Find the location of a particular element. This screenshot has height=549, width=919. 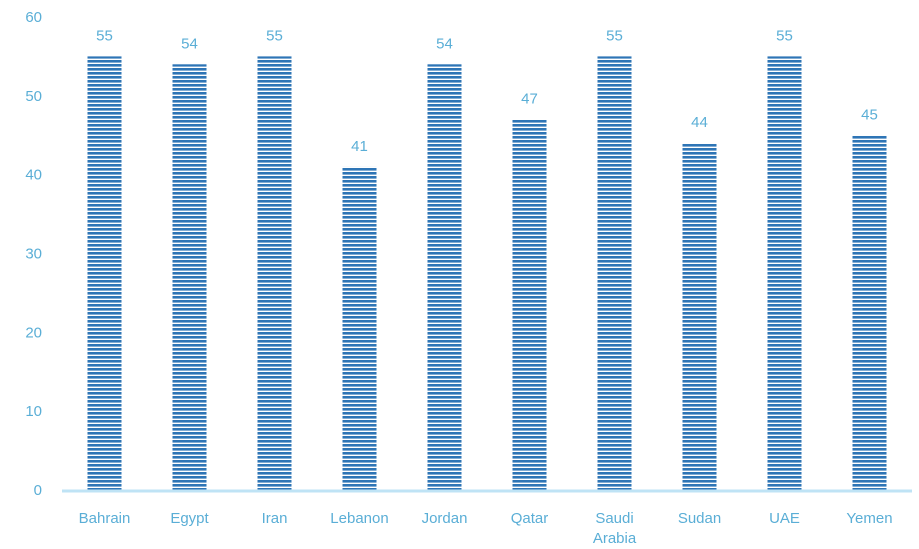

data-label: 45 is located at coordinates (869, 114).